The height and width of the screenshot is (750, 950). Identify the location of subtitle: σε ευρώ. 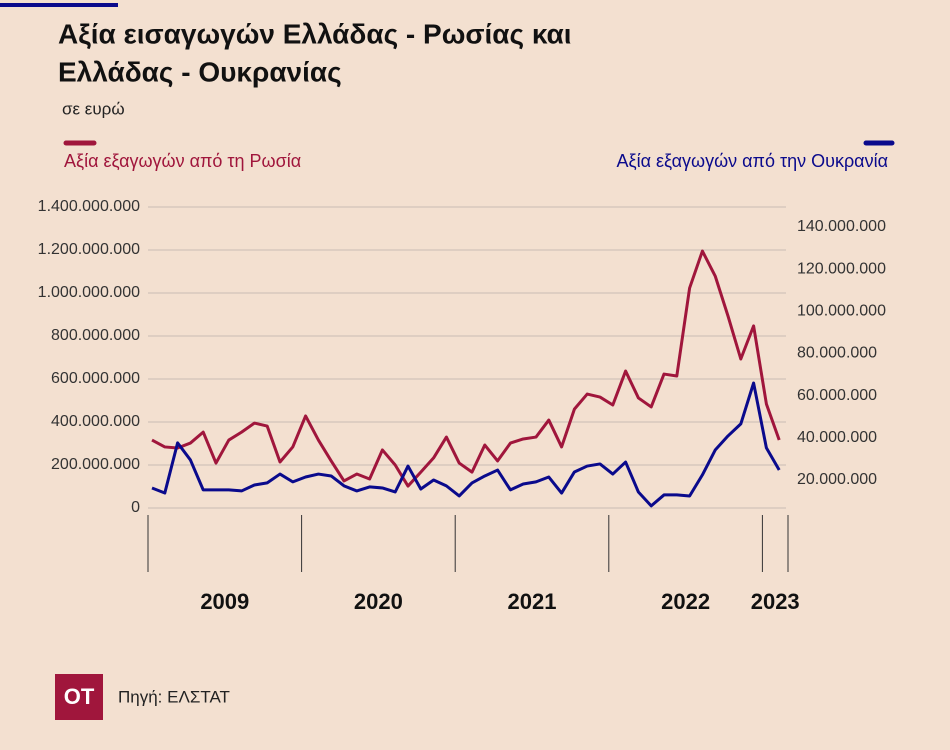
(93, 108).